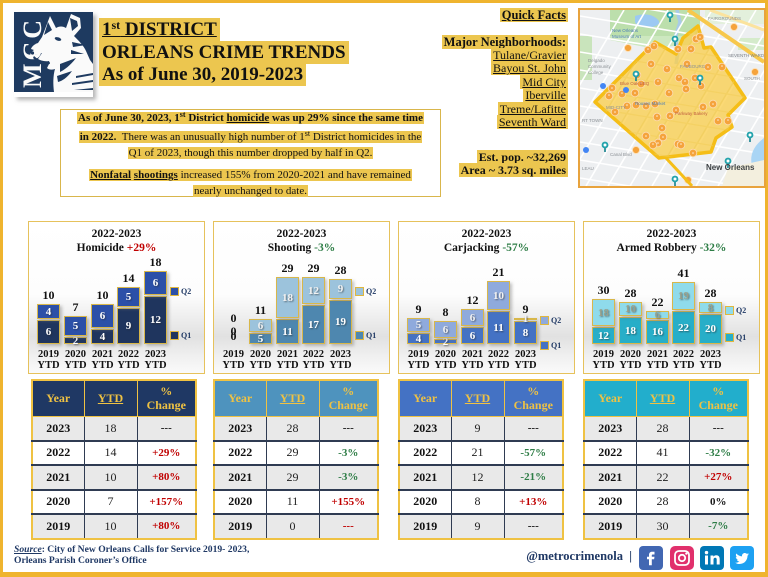  I want to click on svg-text: Rouses Market, so click(650, 103).